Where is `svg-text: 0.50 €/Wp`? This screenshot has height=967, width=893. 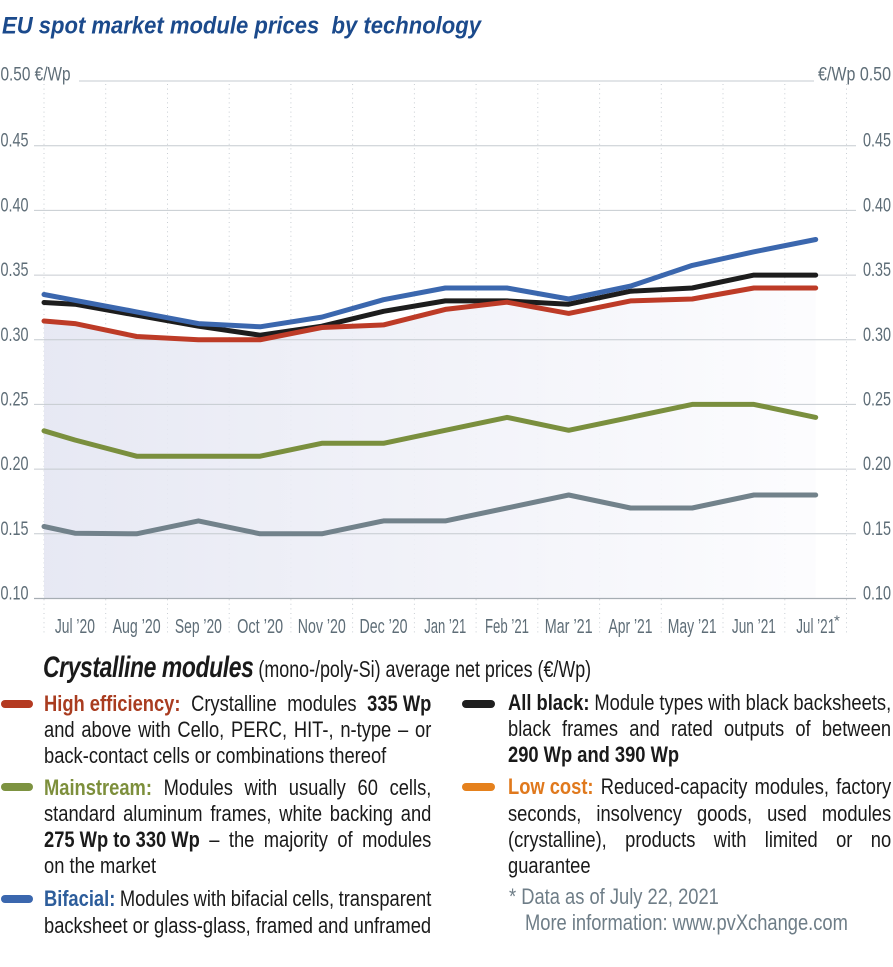 svg-text: 0.50 €/Wp is located at coordinates (36, 75).